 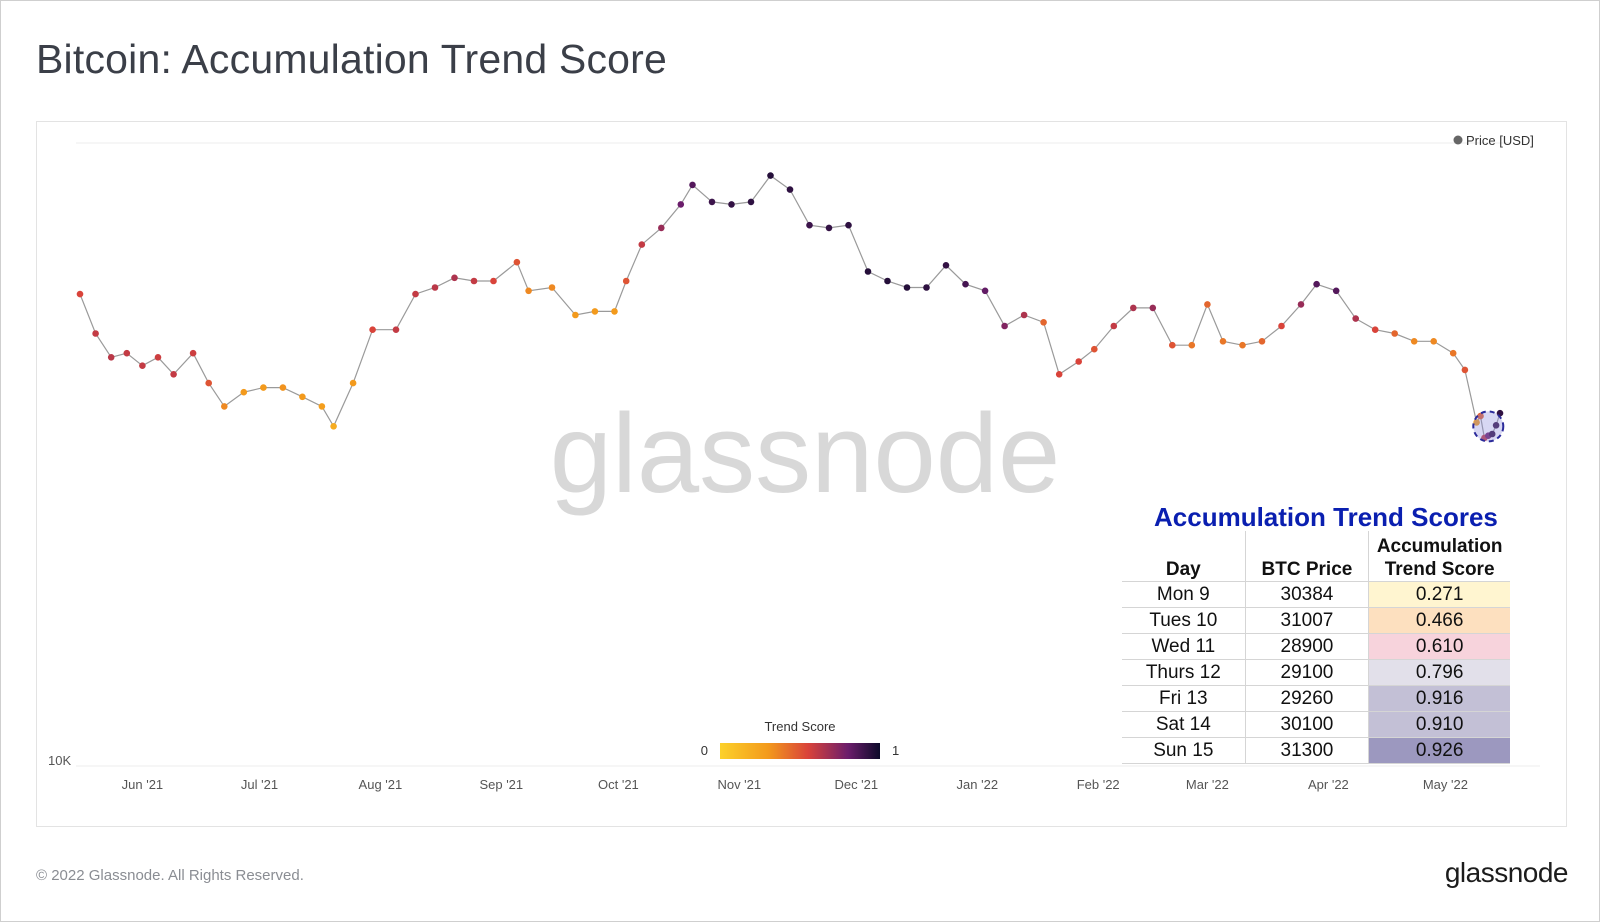 What do you see at coordinates (1184, 698) in the screenshot?
I see `cell-day: Fri 13` at bounding box center [1184, 698].